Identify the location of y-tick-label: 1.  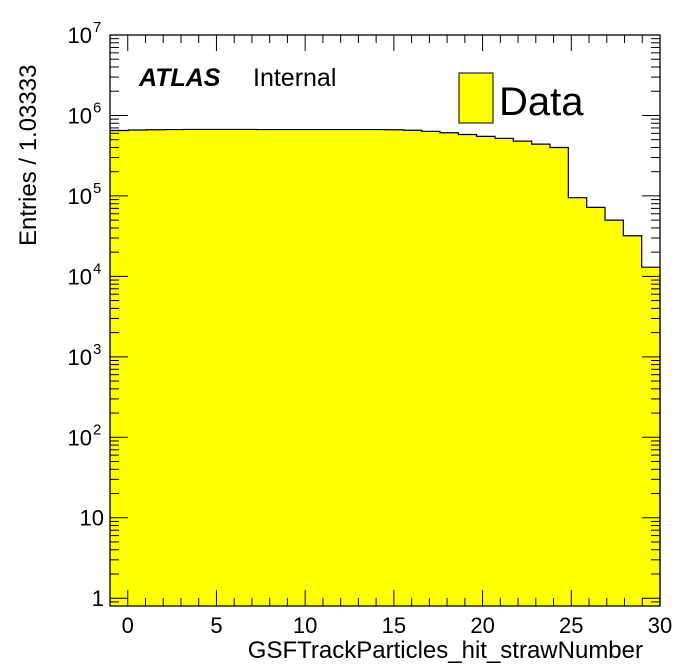
(98, 598).